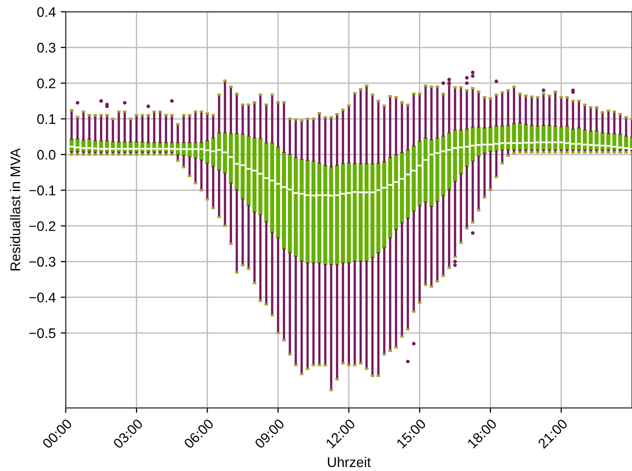 This screenshot has width=632, height=471. I want to click on y-tick-label: −0.4, so click(42, 297).